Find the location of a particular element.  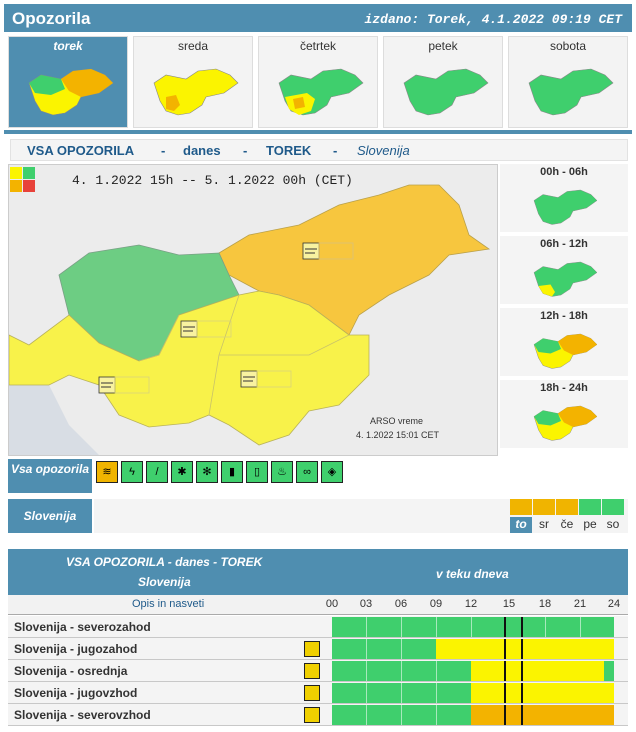

period-06-12: 06h - 12h is located at coordinates (564, 271).